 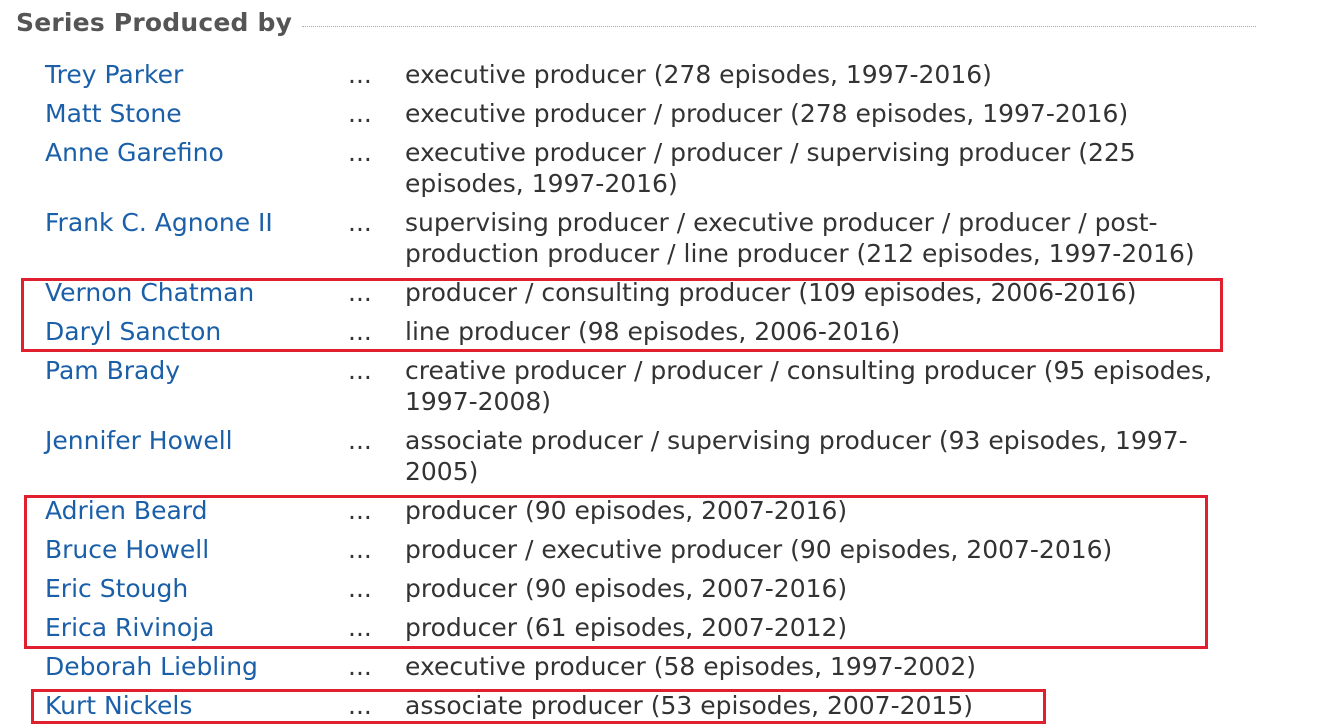 What do you see at coordinates (154, 22) in the screenshot?
I see `section-title: Series Produced by` at bounding box center [154, 22].